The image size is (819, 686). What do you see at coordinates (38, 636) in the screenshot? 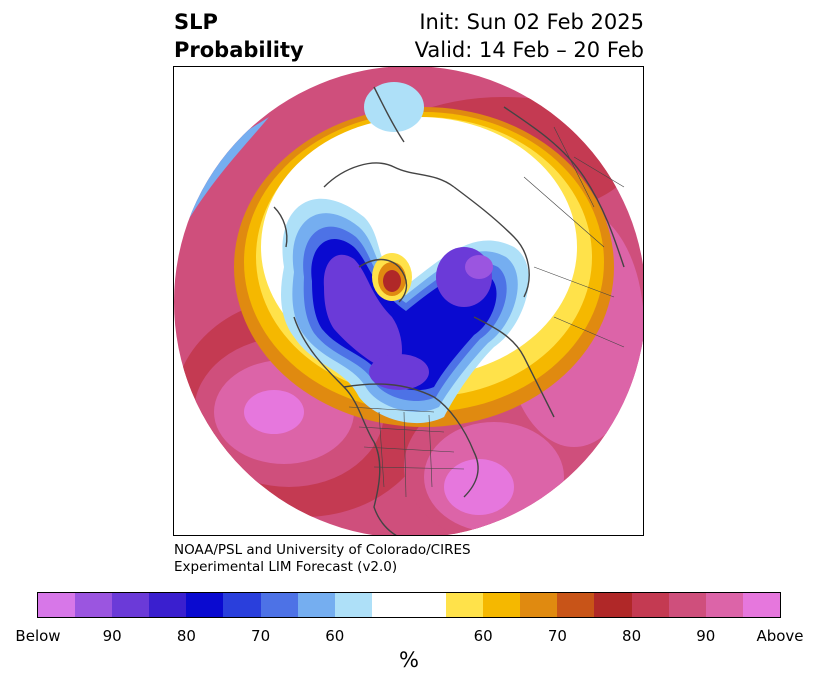
I see `colorbar-tick-label: Below` at bounding box center [38, 636].